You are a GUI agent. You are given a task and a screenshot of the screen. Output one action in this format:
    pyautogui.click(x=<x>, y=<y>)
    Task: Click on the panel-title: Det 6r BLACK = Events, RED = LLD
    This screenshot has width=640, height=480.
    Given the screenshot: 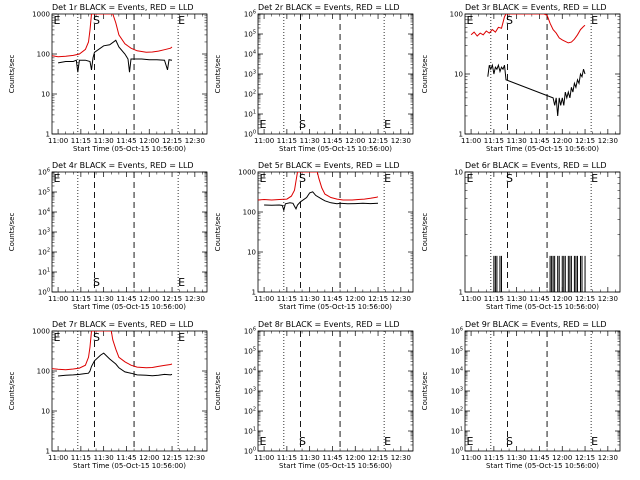 What is the action you would take?
    pyautogui.click(x=536, y=165)
    